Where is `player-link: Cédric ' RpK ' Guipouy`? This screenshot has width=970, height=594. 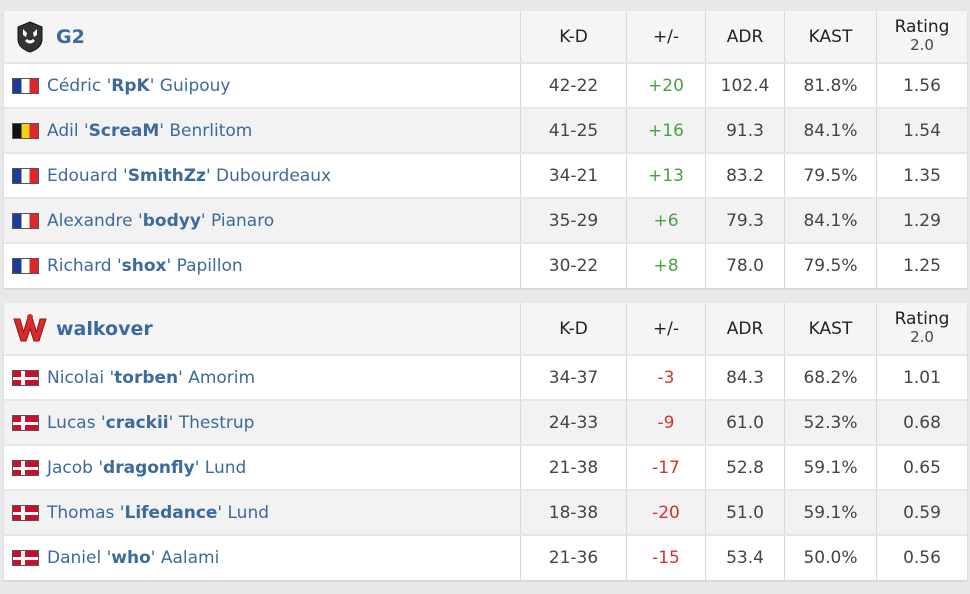
player-link: Cédric ' RpK ' Guipouy is located at coordinates (262, 86).